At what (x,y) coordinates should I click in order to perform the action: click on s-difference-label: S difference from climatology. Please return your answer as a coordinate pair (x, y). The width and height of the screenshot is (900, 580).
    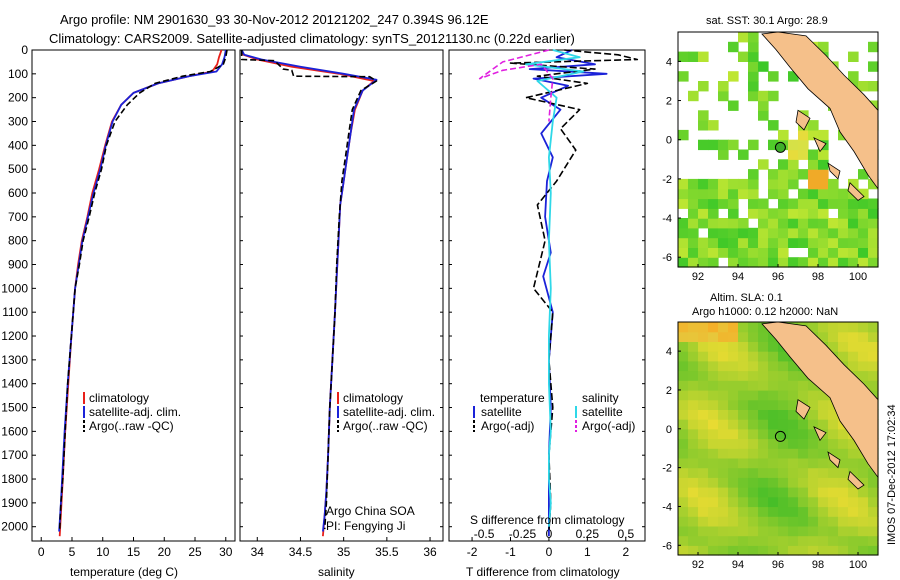
    Looking at the image, I should click on (547, 520).